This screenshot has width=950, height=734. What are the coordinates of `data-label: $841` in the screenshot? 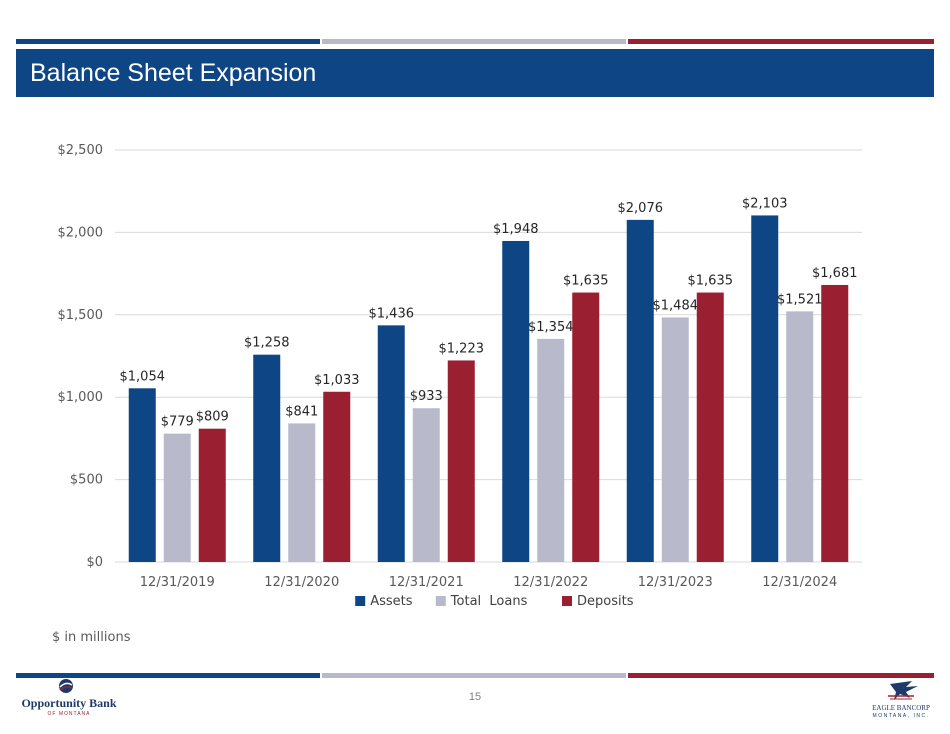 It's located at (301, 411).